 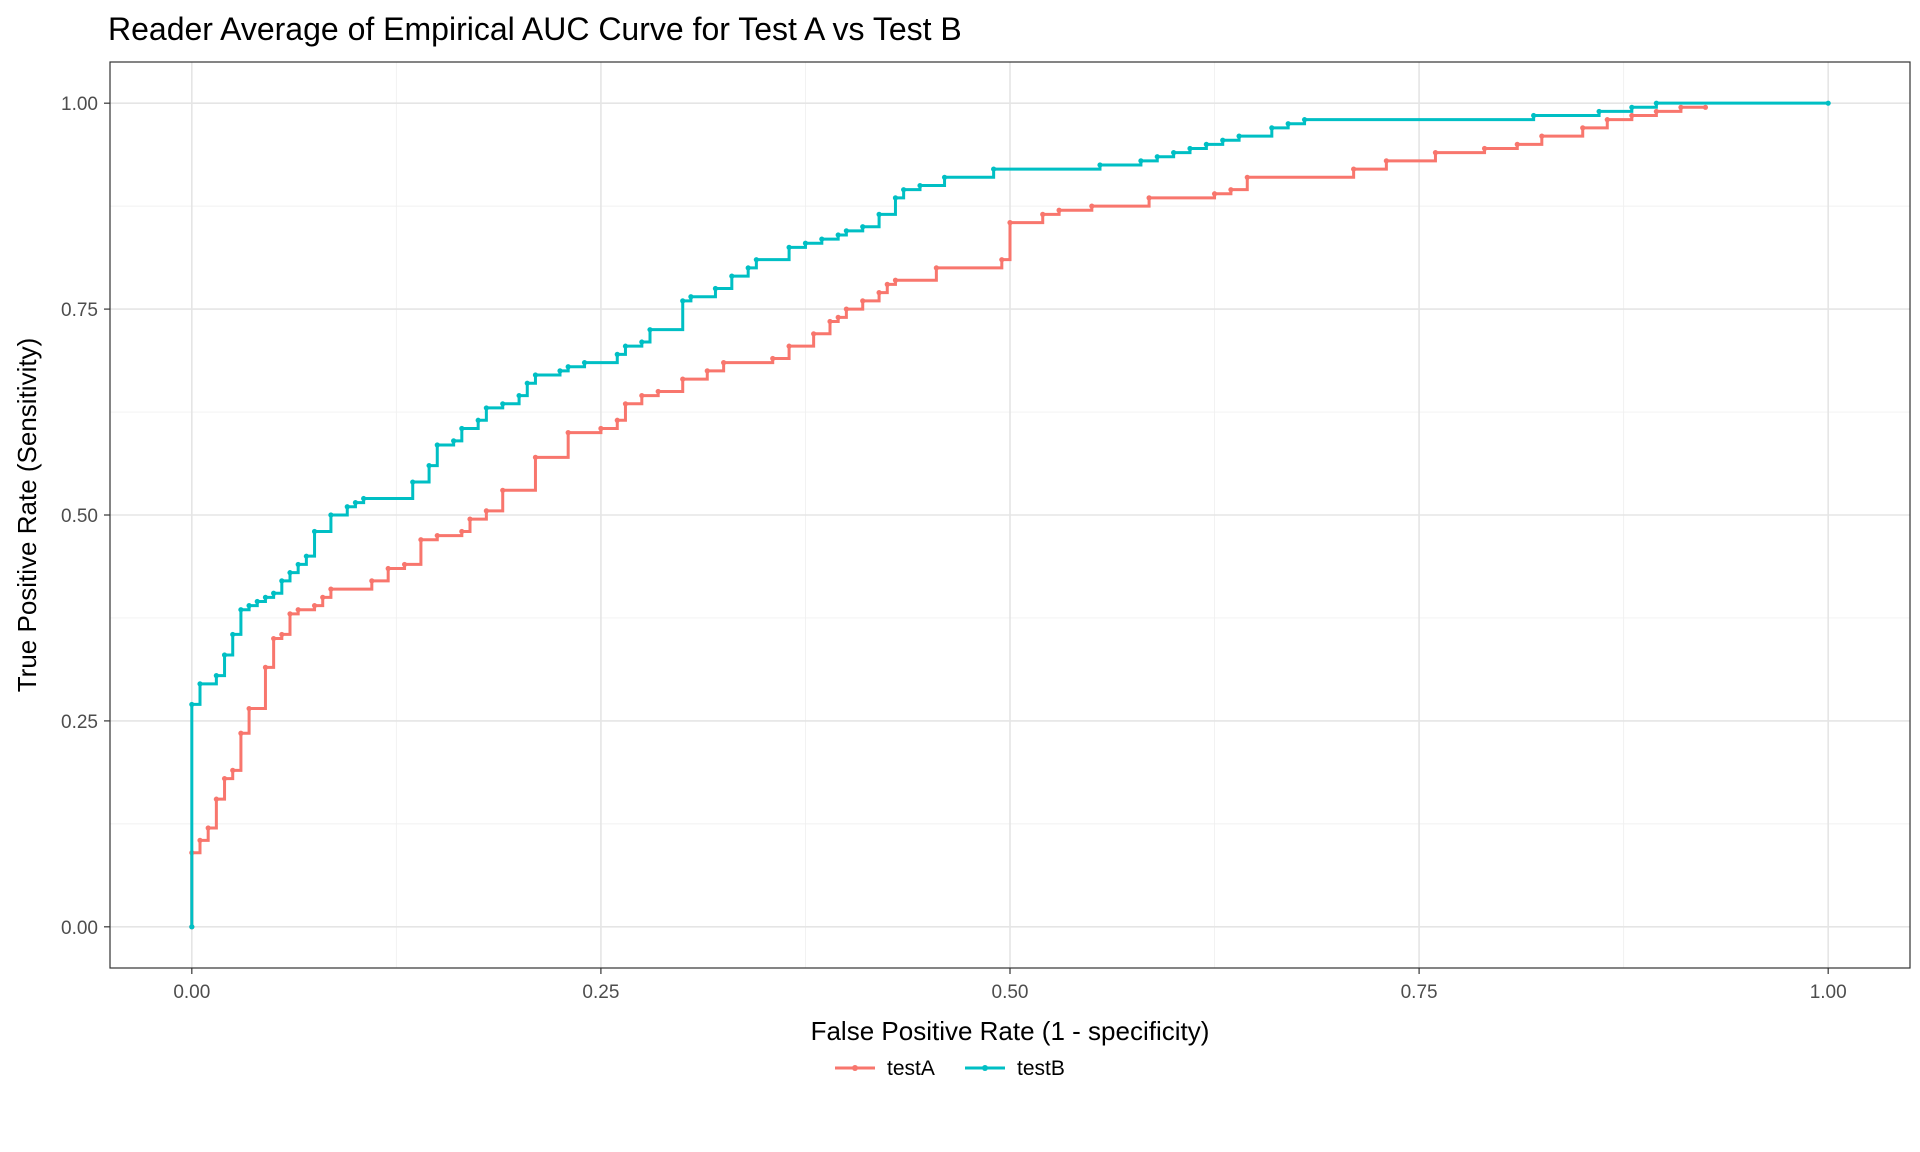 I want to click on legend-key-testA, so click(x=855, y=1068).